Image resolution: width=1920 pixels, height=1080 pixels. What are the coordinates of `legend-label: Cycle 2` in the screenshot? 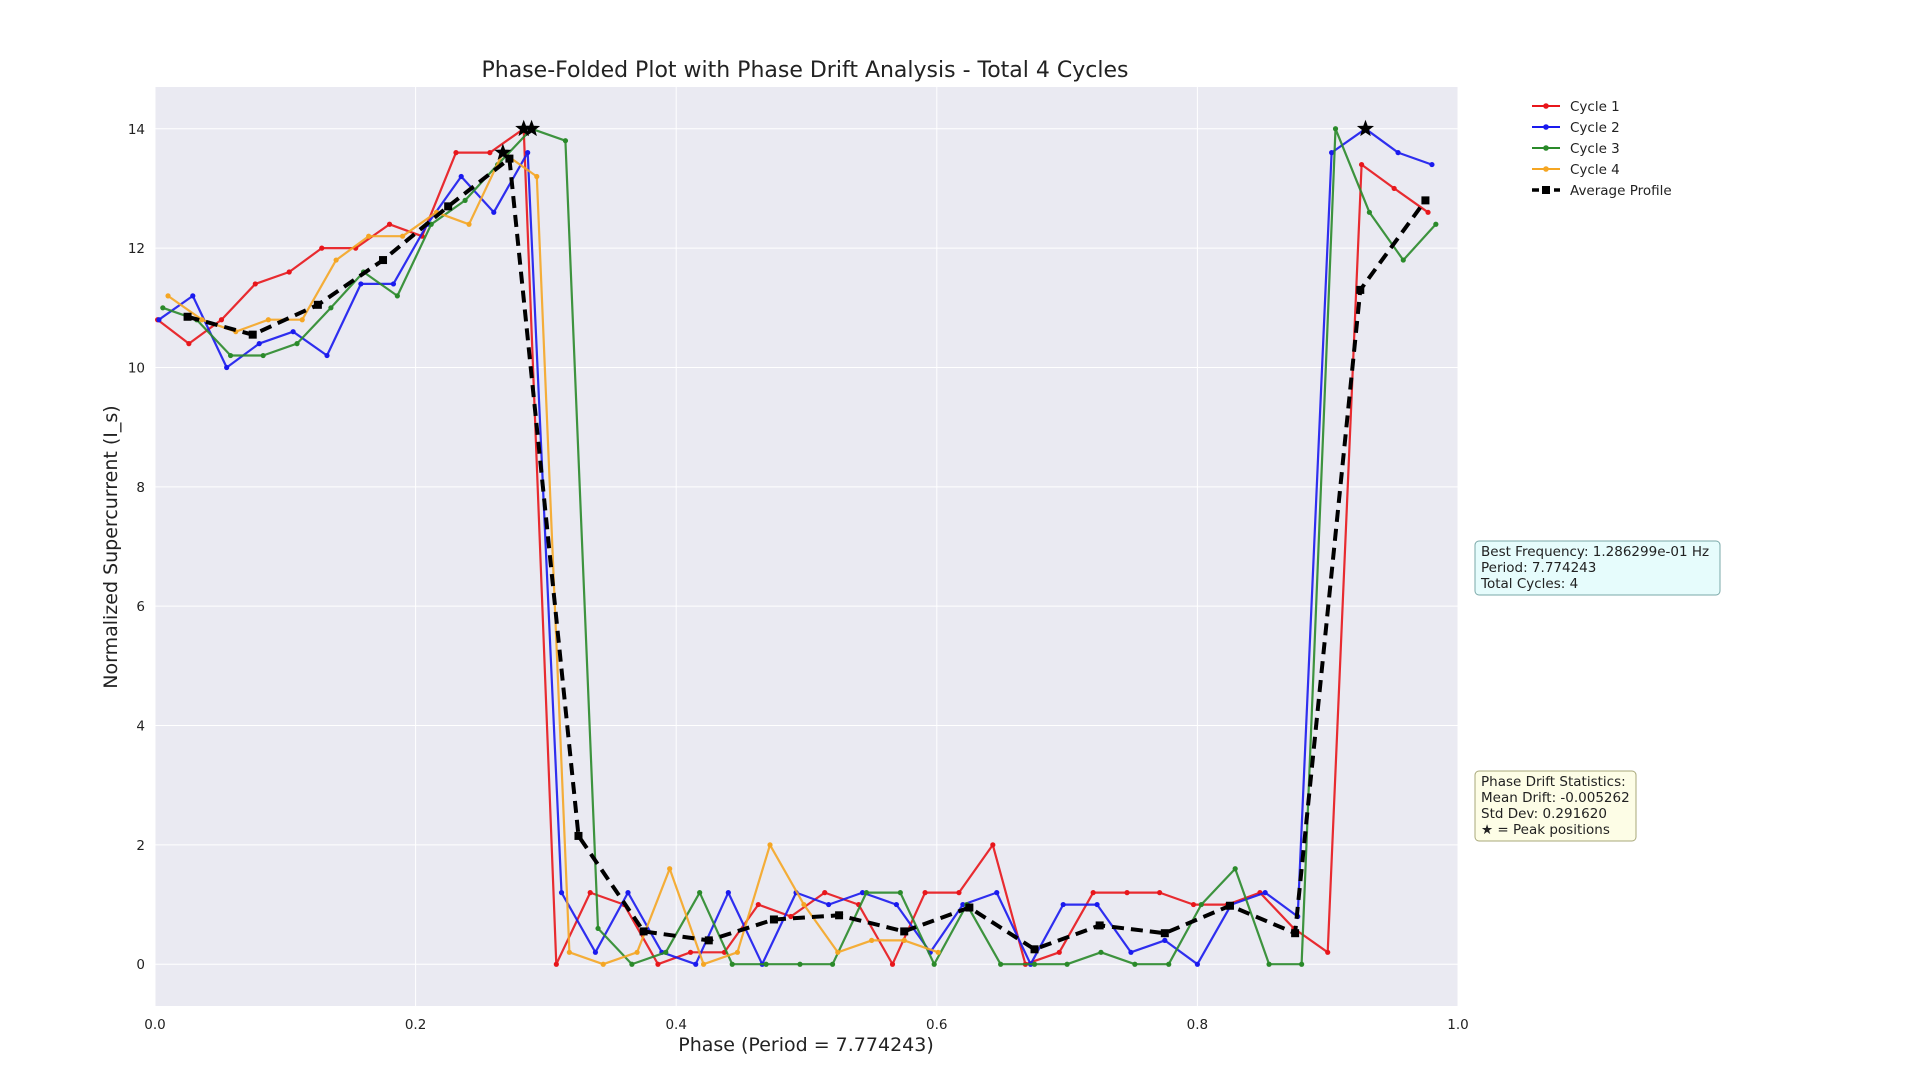 It's located at (1595, 128).